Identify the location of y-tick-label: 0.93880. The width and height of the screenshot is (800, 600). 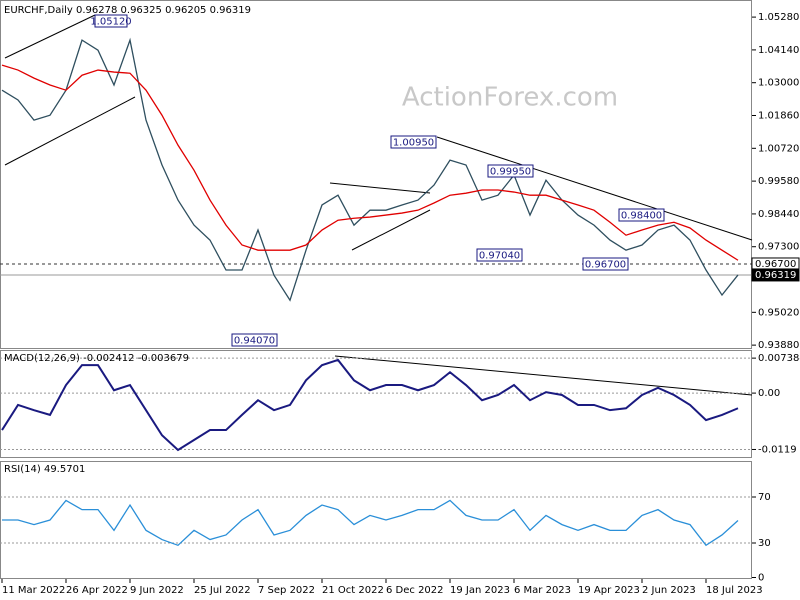
(778, 345).